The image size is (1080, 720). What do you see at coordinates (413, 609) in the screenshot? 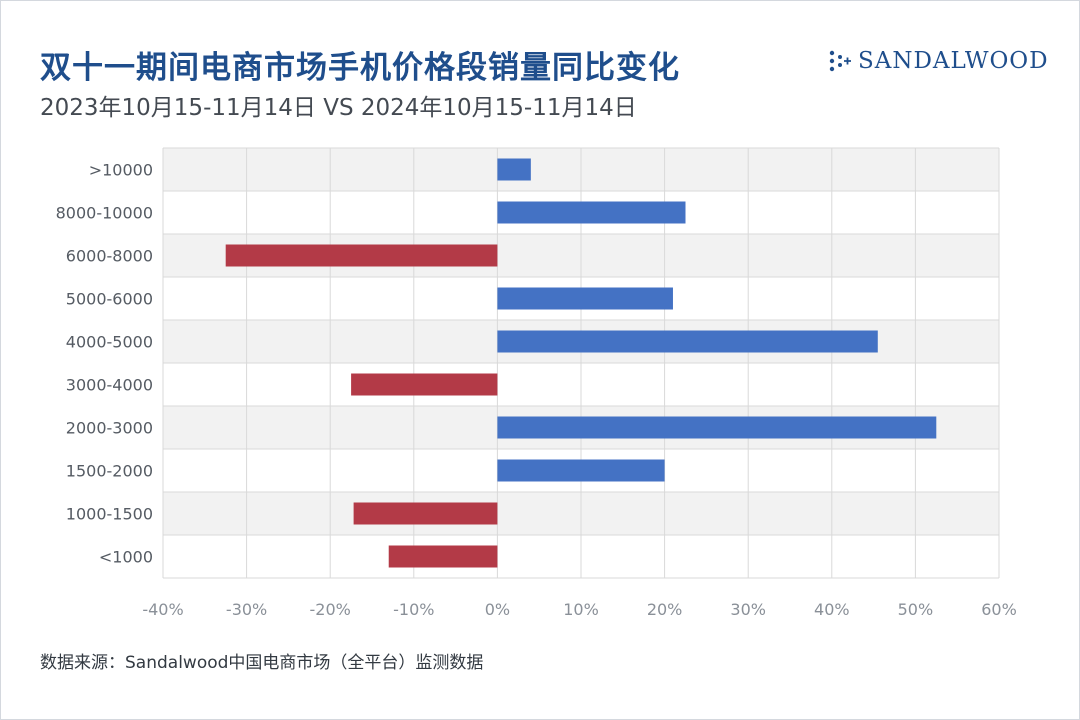
I see `x-tick-label: -10%` at bounding box center [413, 609].